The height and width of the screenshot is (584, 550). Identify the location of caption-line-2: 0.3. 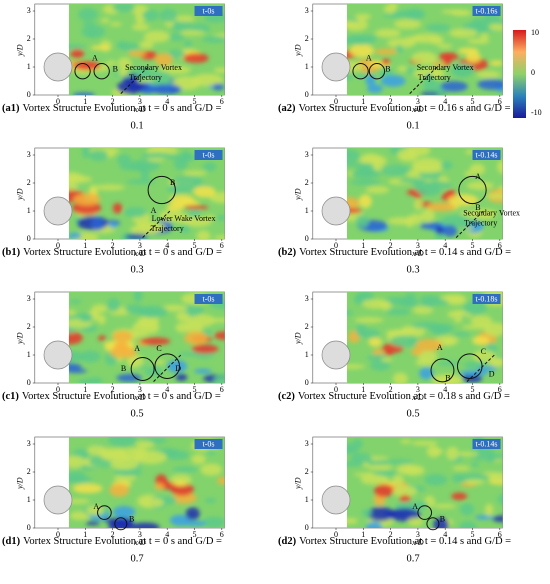
(136, 269).